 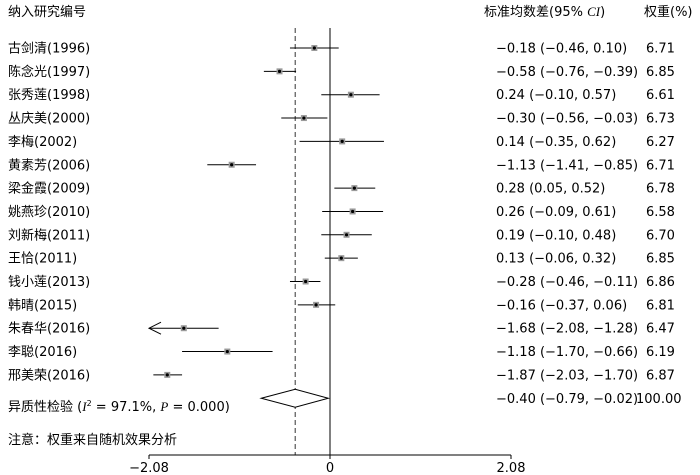 I want to click on study-label: 钱小莲(2013), so click(x=49, y=282).